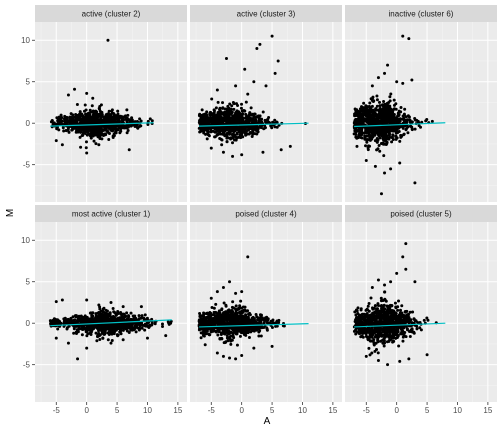 The height and width of the screenshot is (432, 504). I want to click on facet-title: active (cluster 2), so click(111, 14).